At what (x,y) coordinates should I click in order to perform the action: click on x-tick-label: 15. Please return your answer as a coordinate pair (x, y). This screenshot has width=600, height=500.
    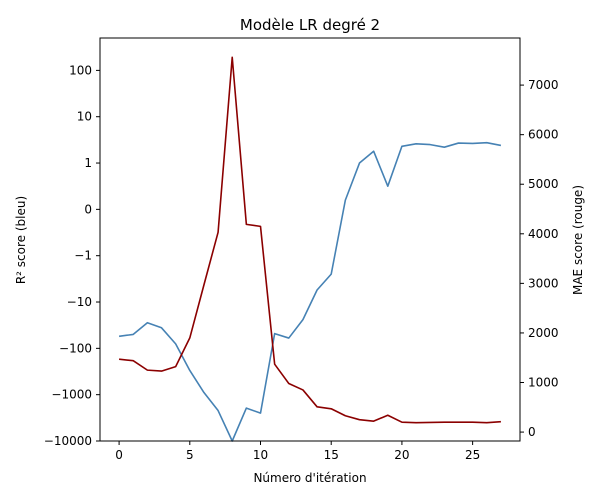
    Looking at the image, I should click on (331, 455).